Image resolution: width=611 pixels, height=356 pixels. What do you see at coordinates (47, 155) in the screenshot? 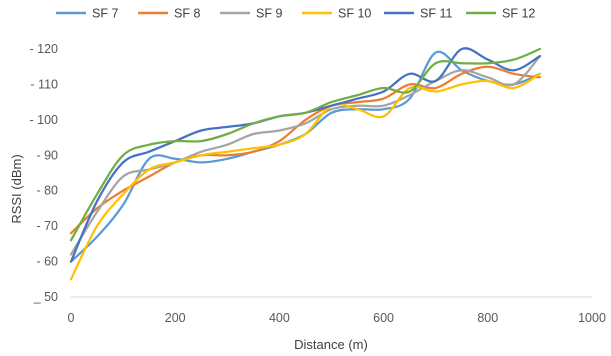
I see `y-tick-label: - 90` at bounding box center [47, 155].